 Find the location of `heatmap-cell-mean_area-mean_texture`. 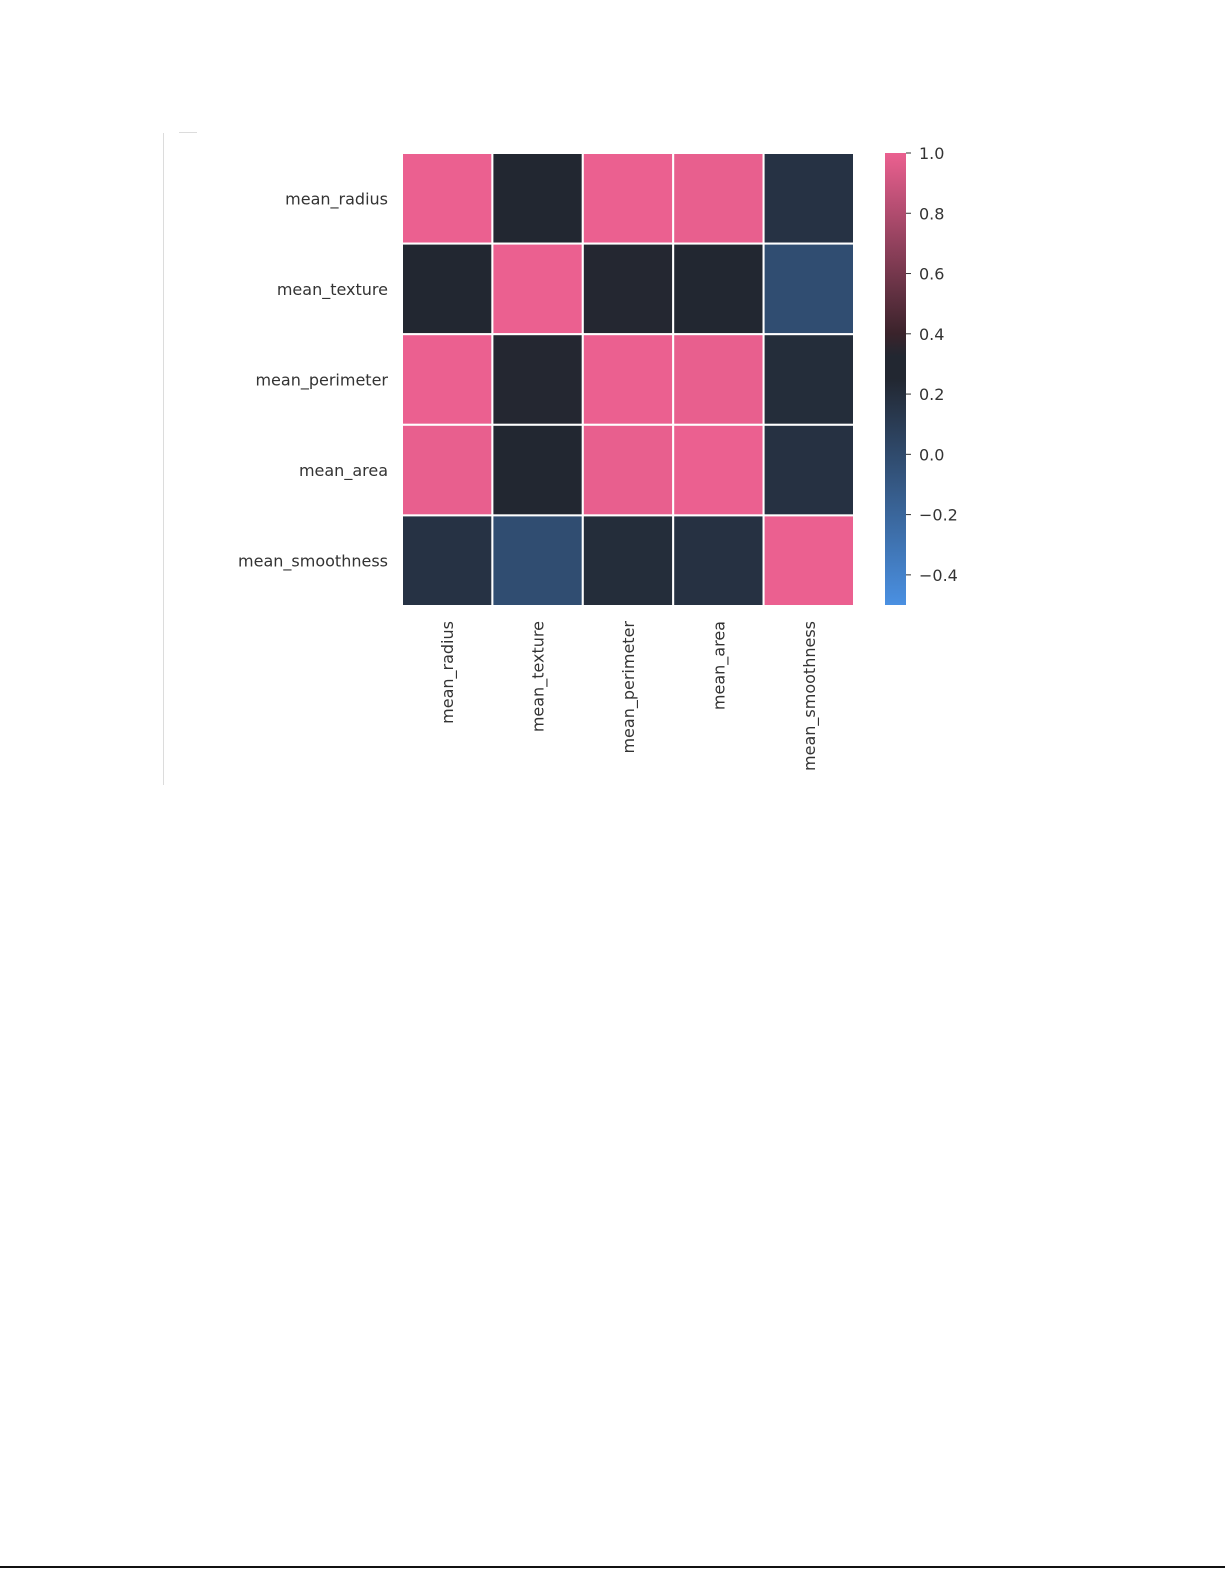

heatmap-cell-mean_area-mean_texture is located at coordinates (537, 470).